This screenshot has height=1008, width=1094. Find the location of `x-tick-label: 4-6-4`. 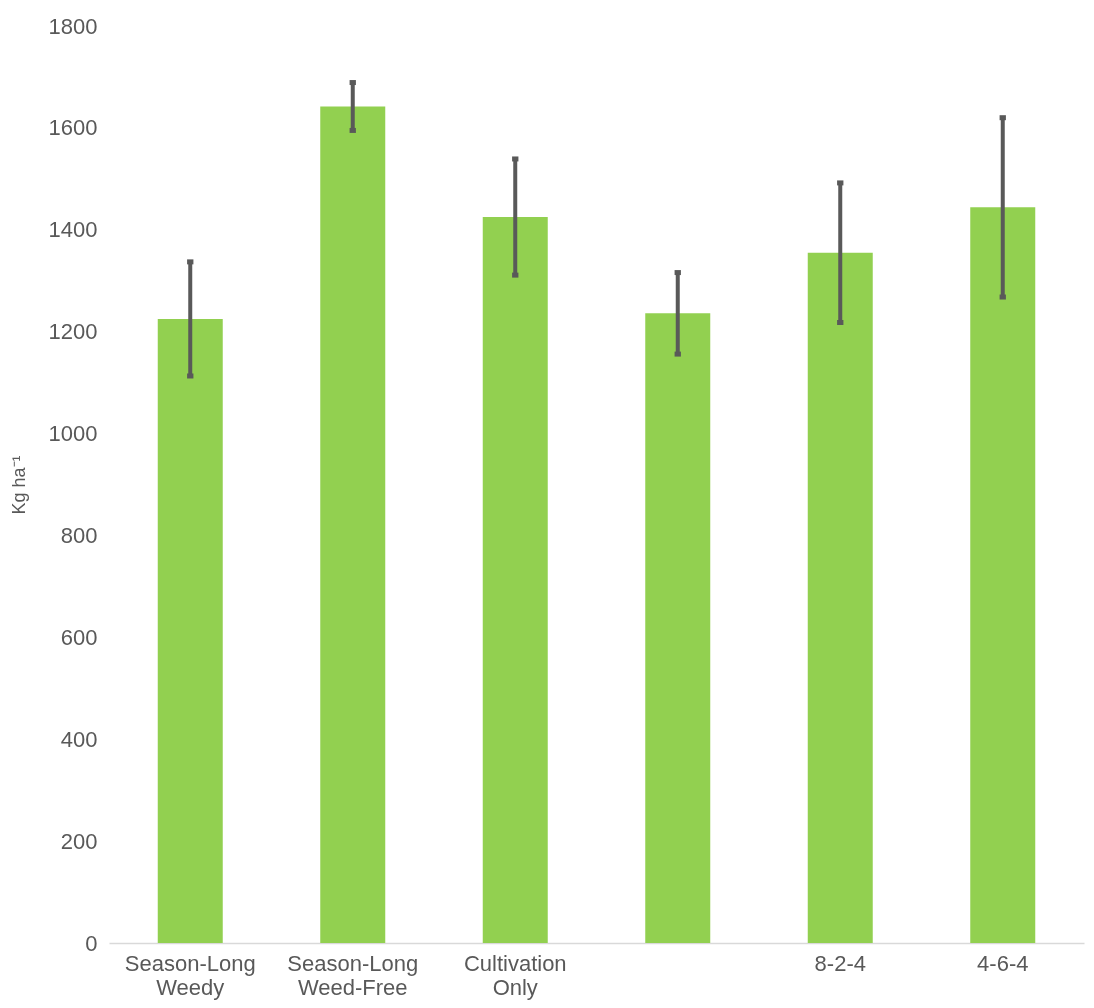

x-tick-label: 4-6-4 is located at coordinates (1003, 963).